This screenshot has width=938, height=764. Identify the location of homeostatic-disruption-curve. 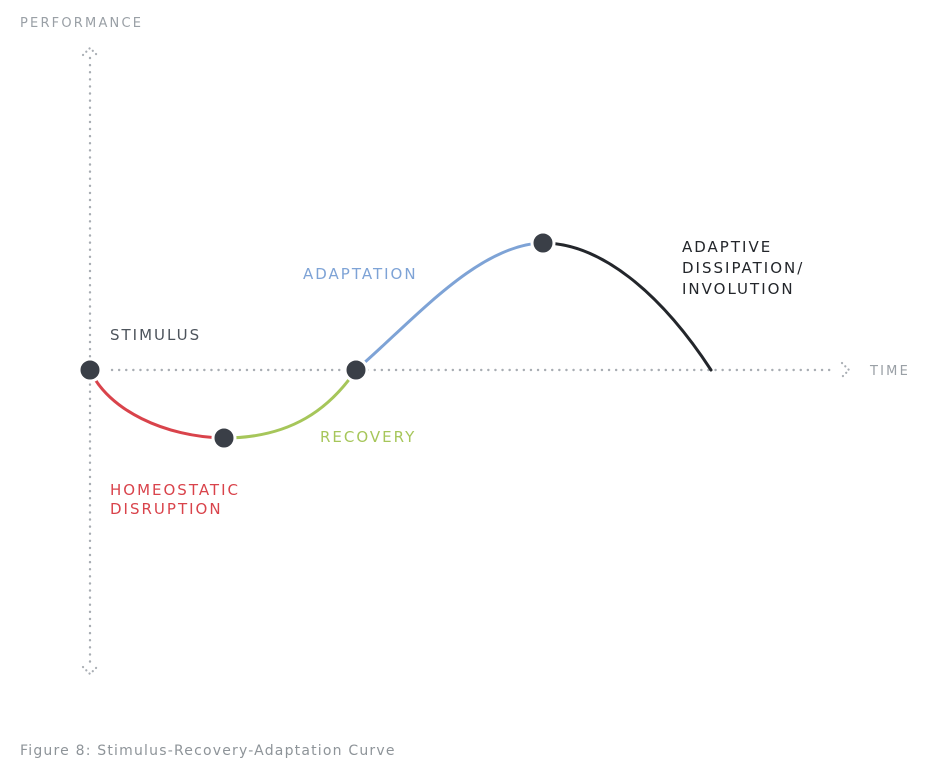
(157, 404).